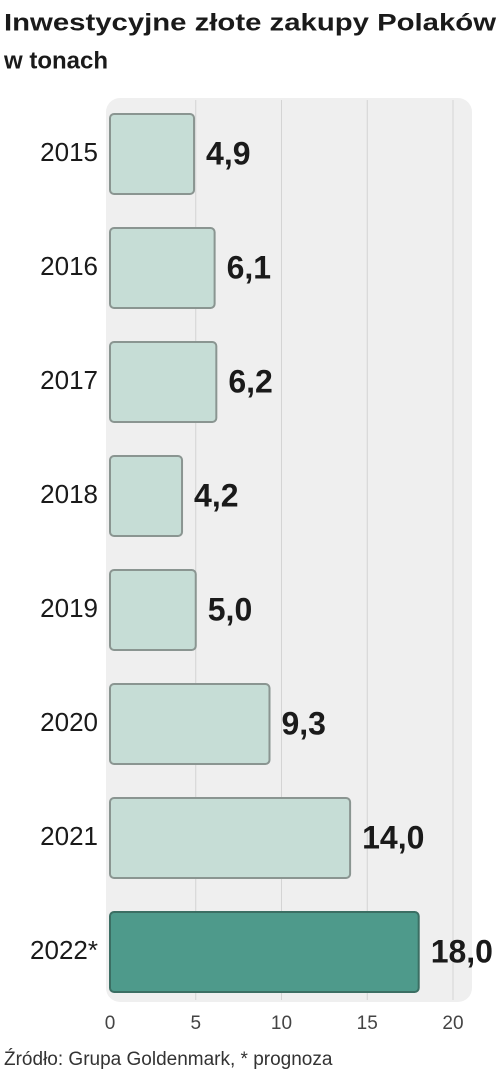 Image resolution: width=500 pixels, height=1080 pixels. Describe the element at coordinates (216, 495) in the screenshot. I see `value-label: 4,2` at that location.